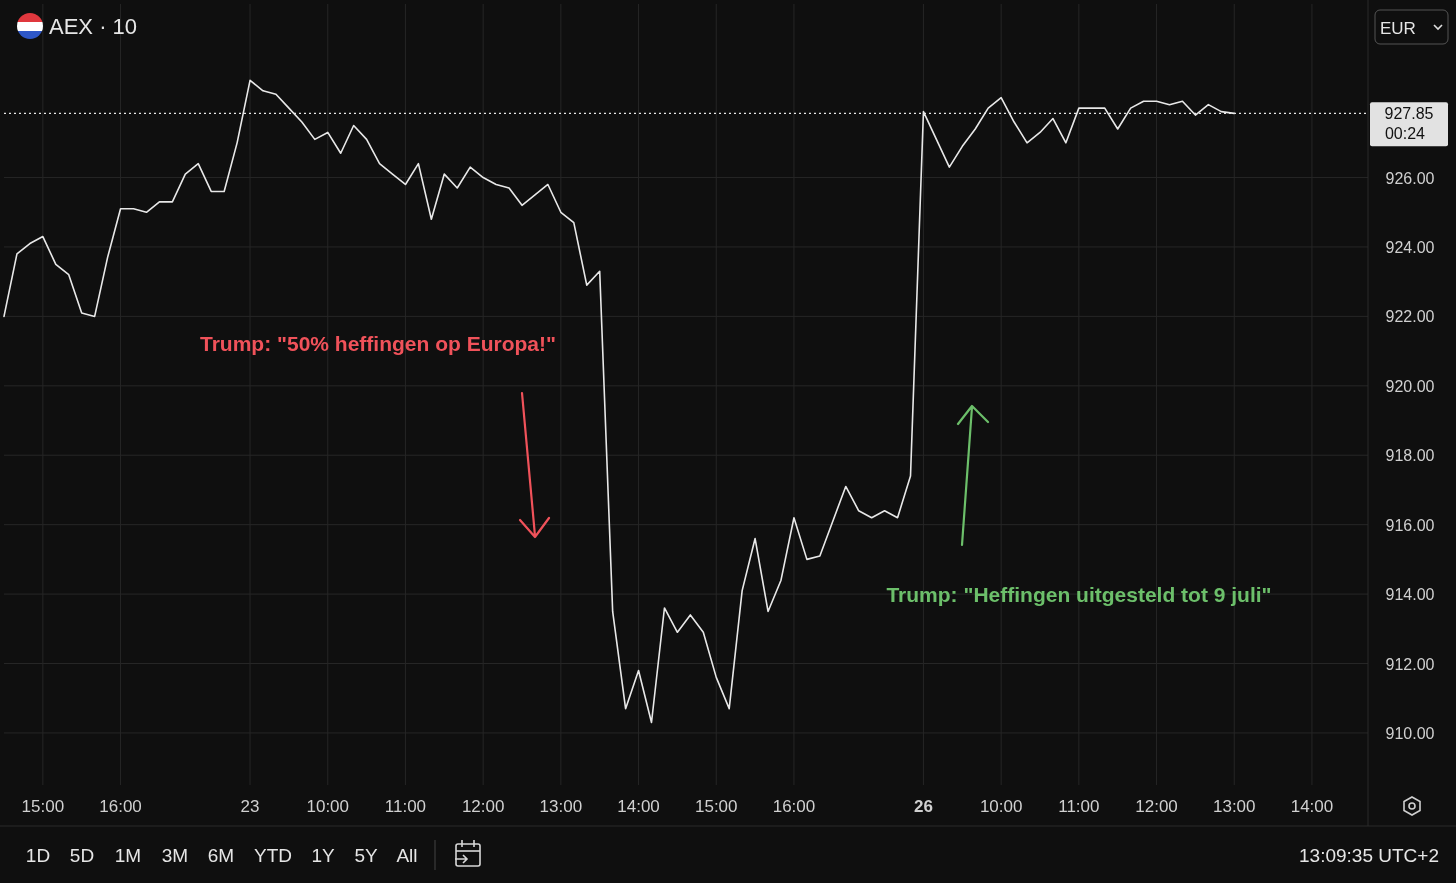 The width and height of the screenshot is (1456, 883). I want to click on y-tick-label: 920.00, so click(1410, 386).